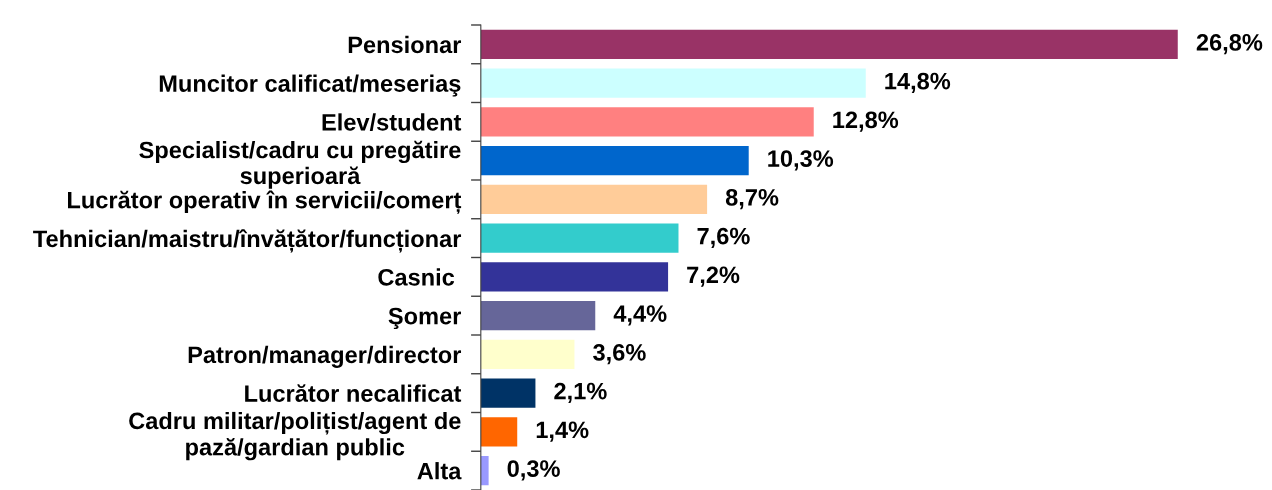  What do you see at coordinates (801, 160) in the screenshot?
I see `data-label: 10,3%` at bounding box center [801, 160].